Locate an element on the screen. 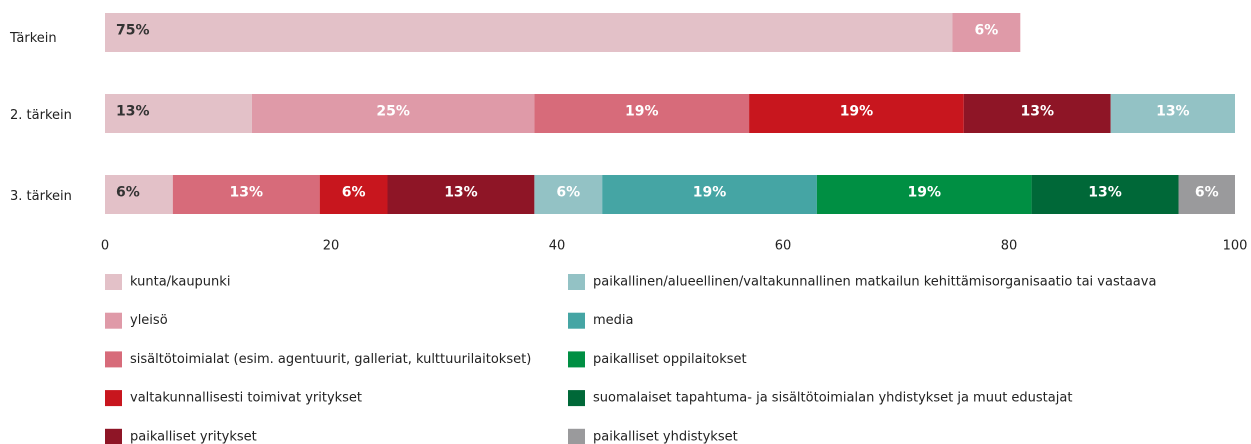 The width and height of the screenshot is (1251, 444). x-tick-label: 40 is located at coordinates (557, 246).